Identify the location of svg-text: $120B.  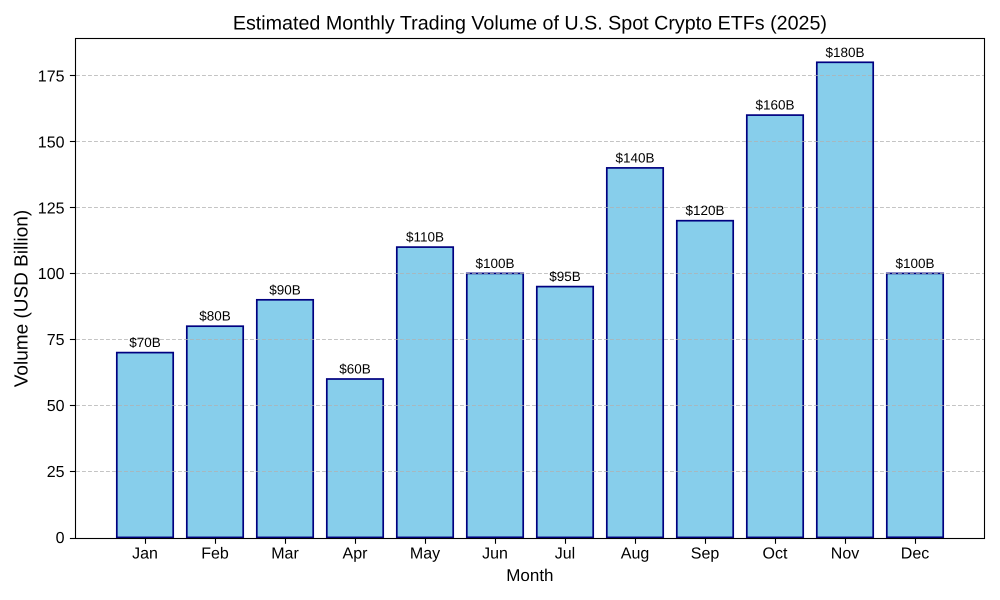
(704, 210).